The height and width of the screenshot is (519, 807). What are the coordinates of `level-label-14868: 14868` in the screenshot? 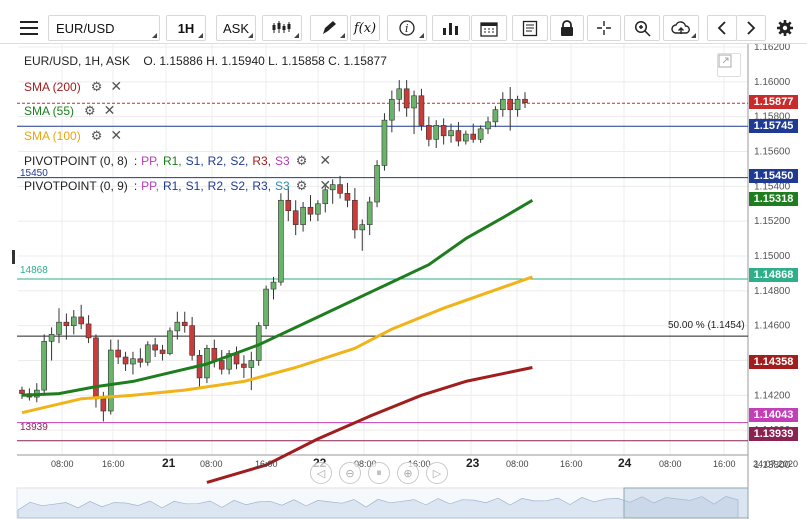 It's located at (34, 270).